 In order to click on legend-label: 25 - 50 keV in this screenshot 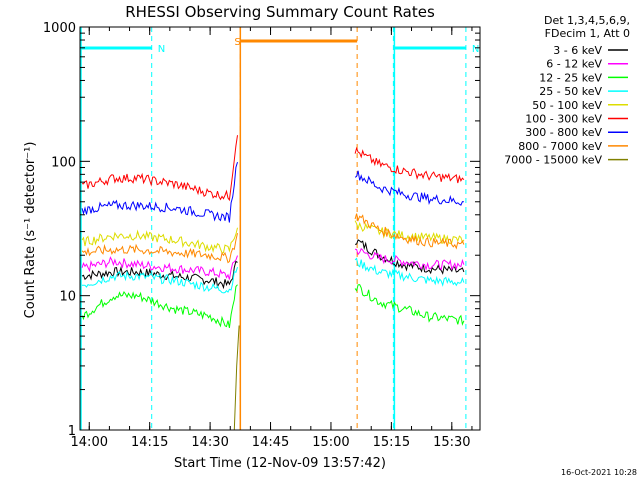, I will do `click(570, 91)`.